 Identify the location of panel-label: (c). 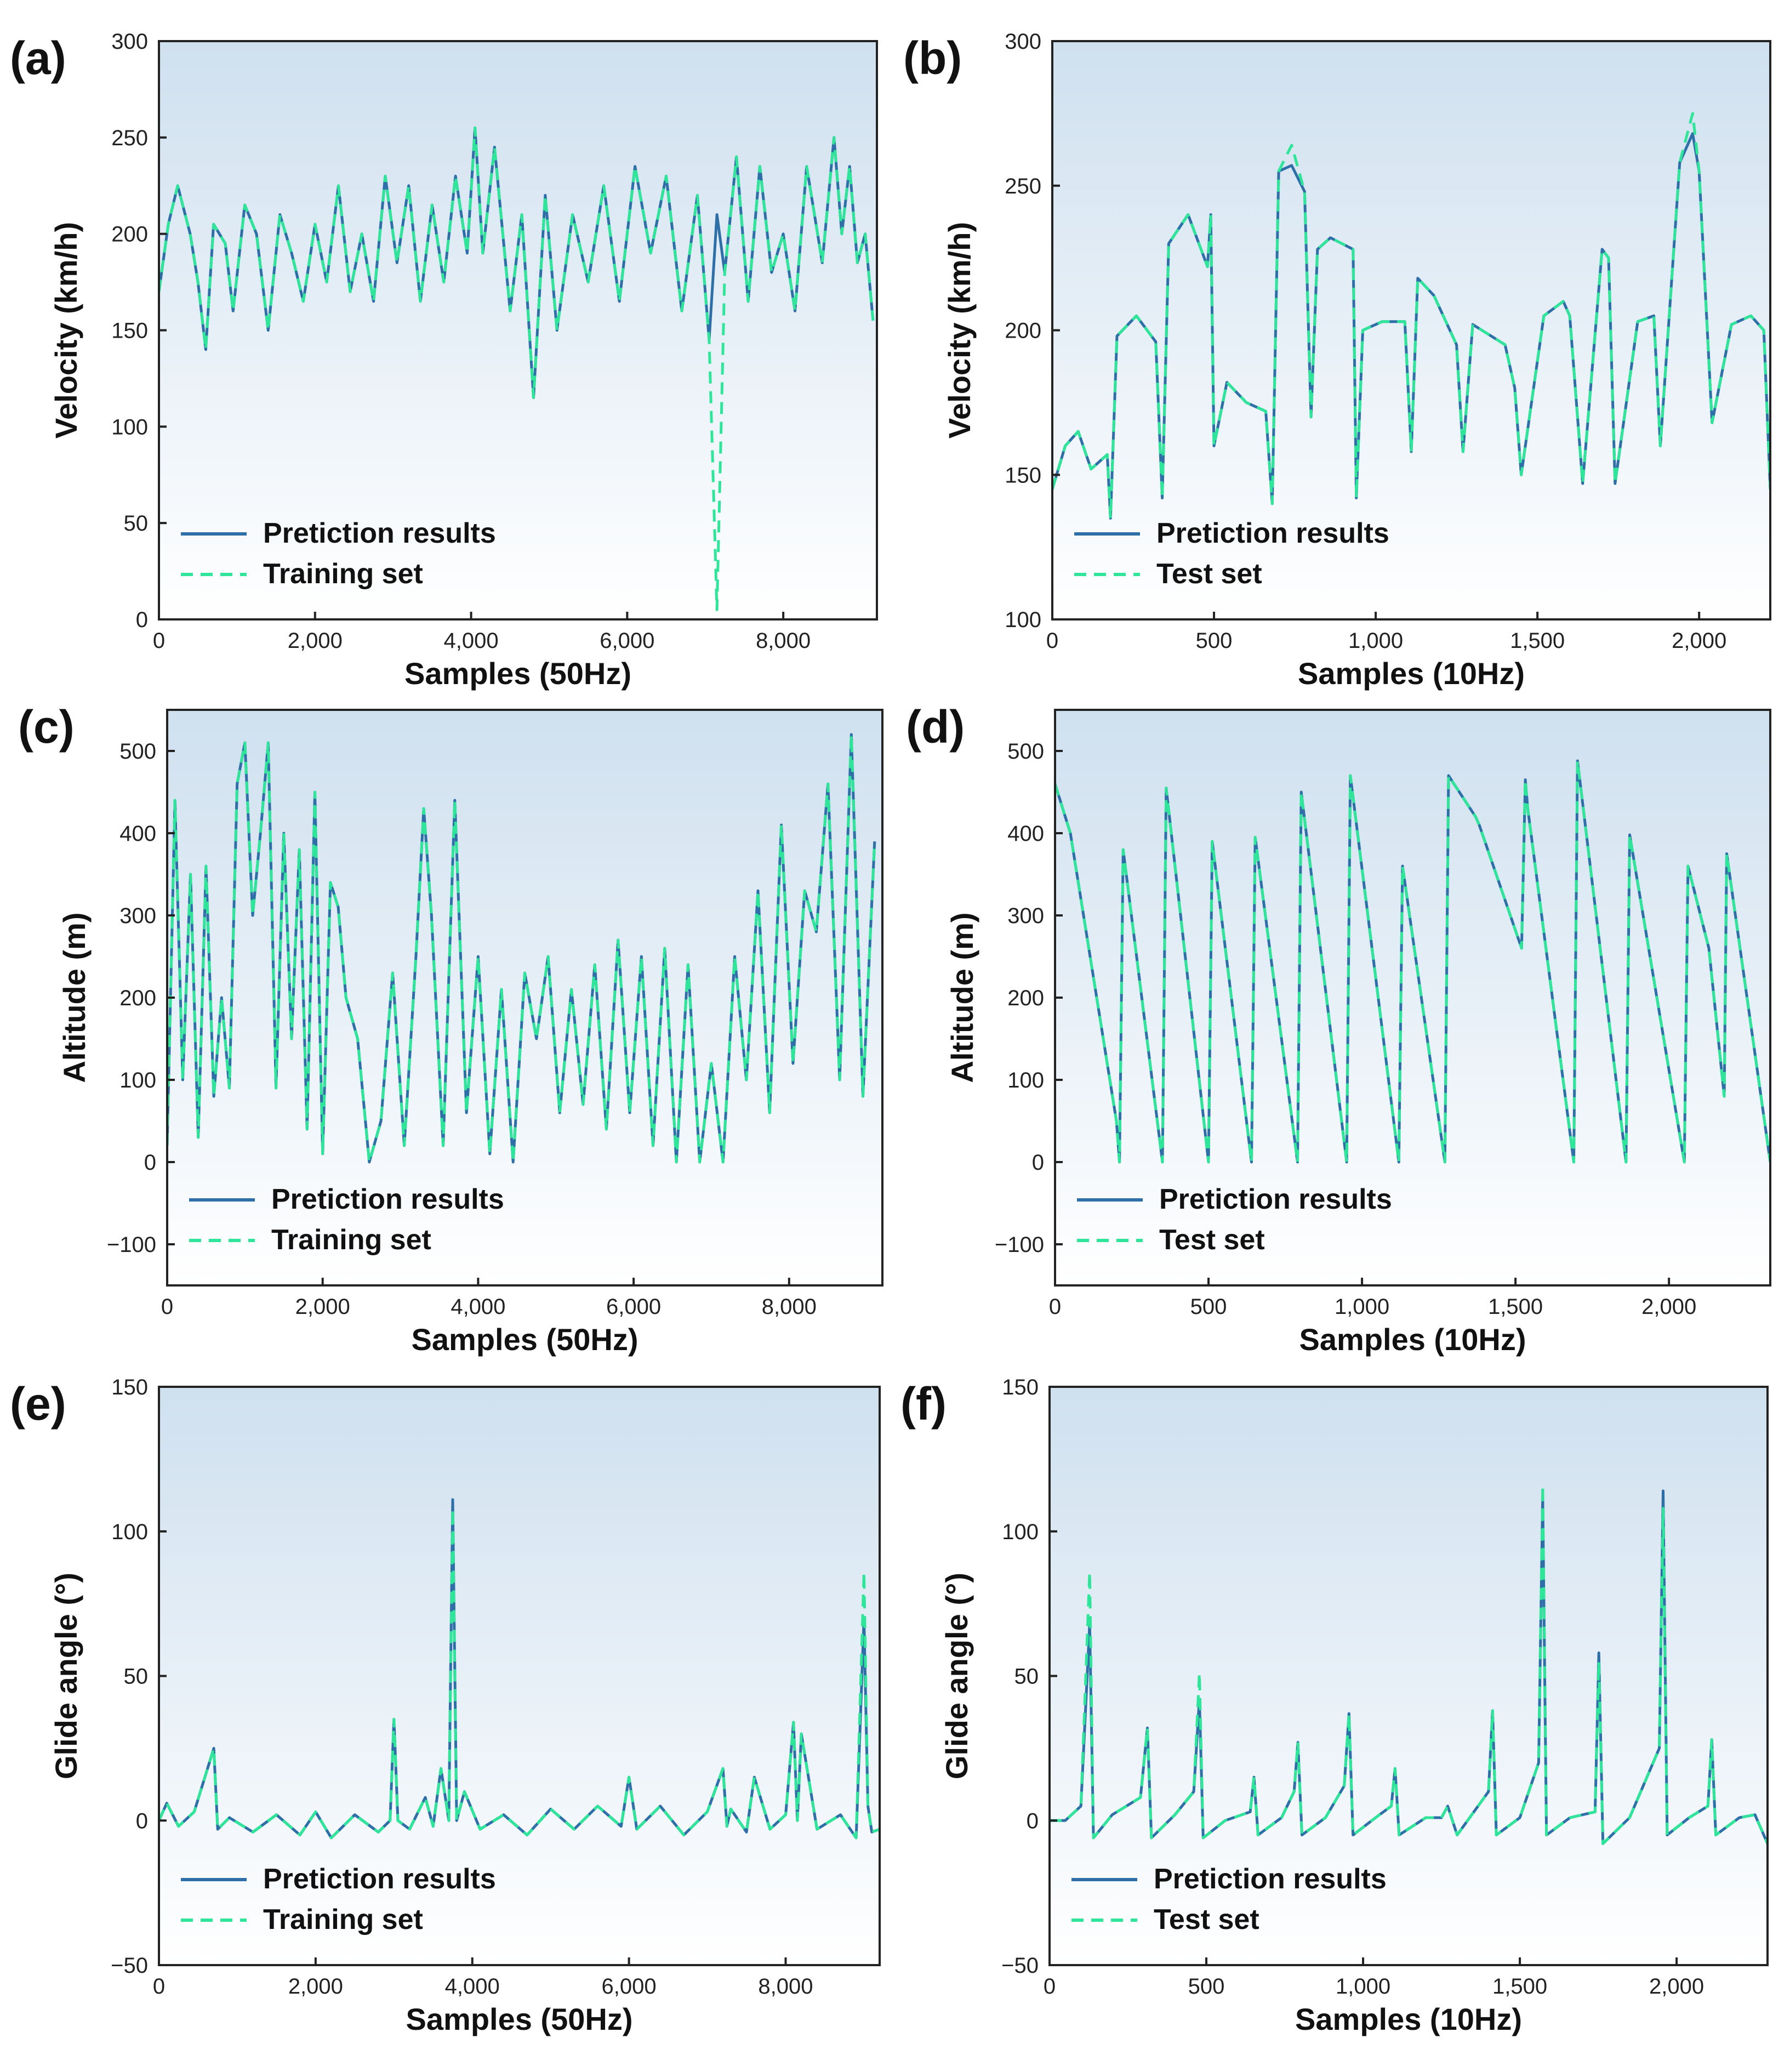
(46, 727).